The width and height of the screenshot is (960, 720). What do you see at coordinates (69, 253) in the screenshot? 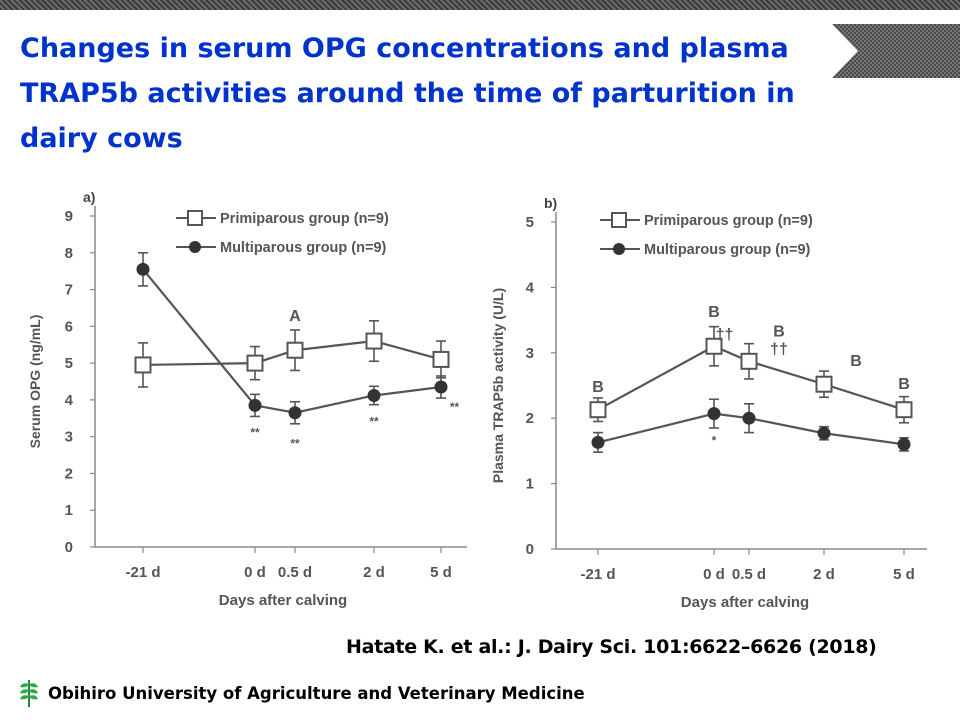
I see `y-tick-label: 8` at bounding box center [69, 253].